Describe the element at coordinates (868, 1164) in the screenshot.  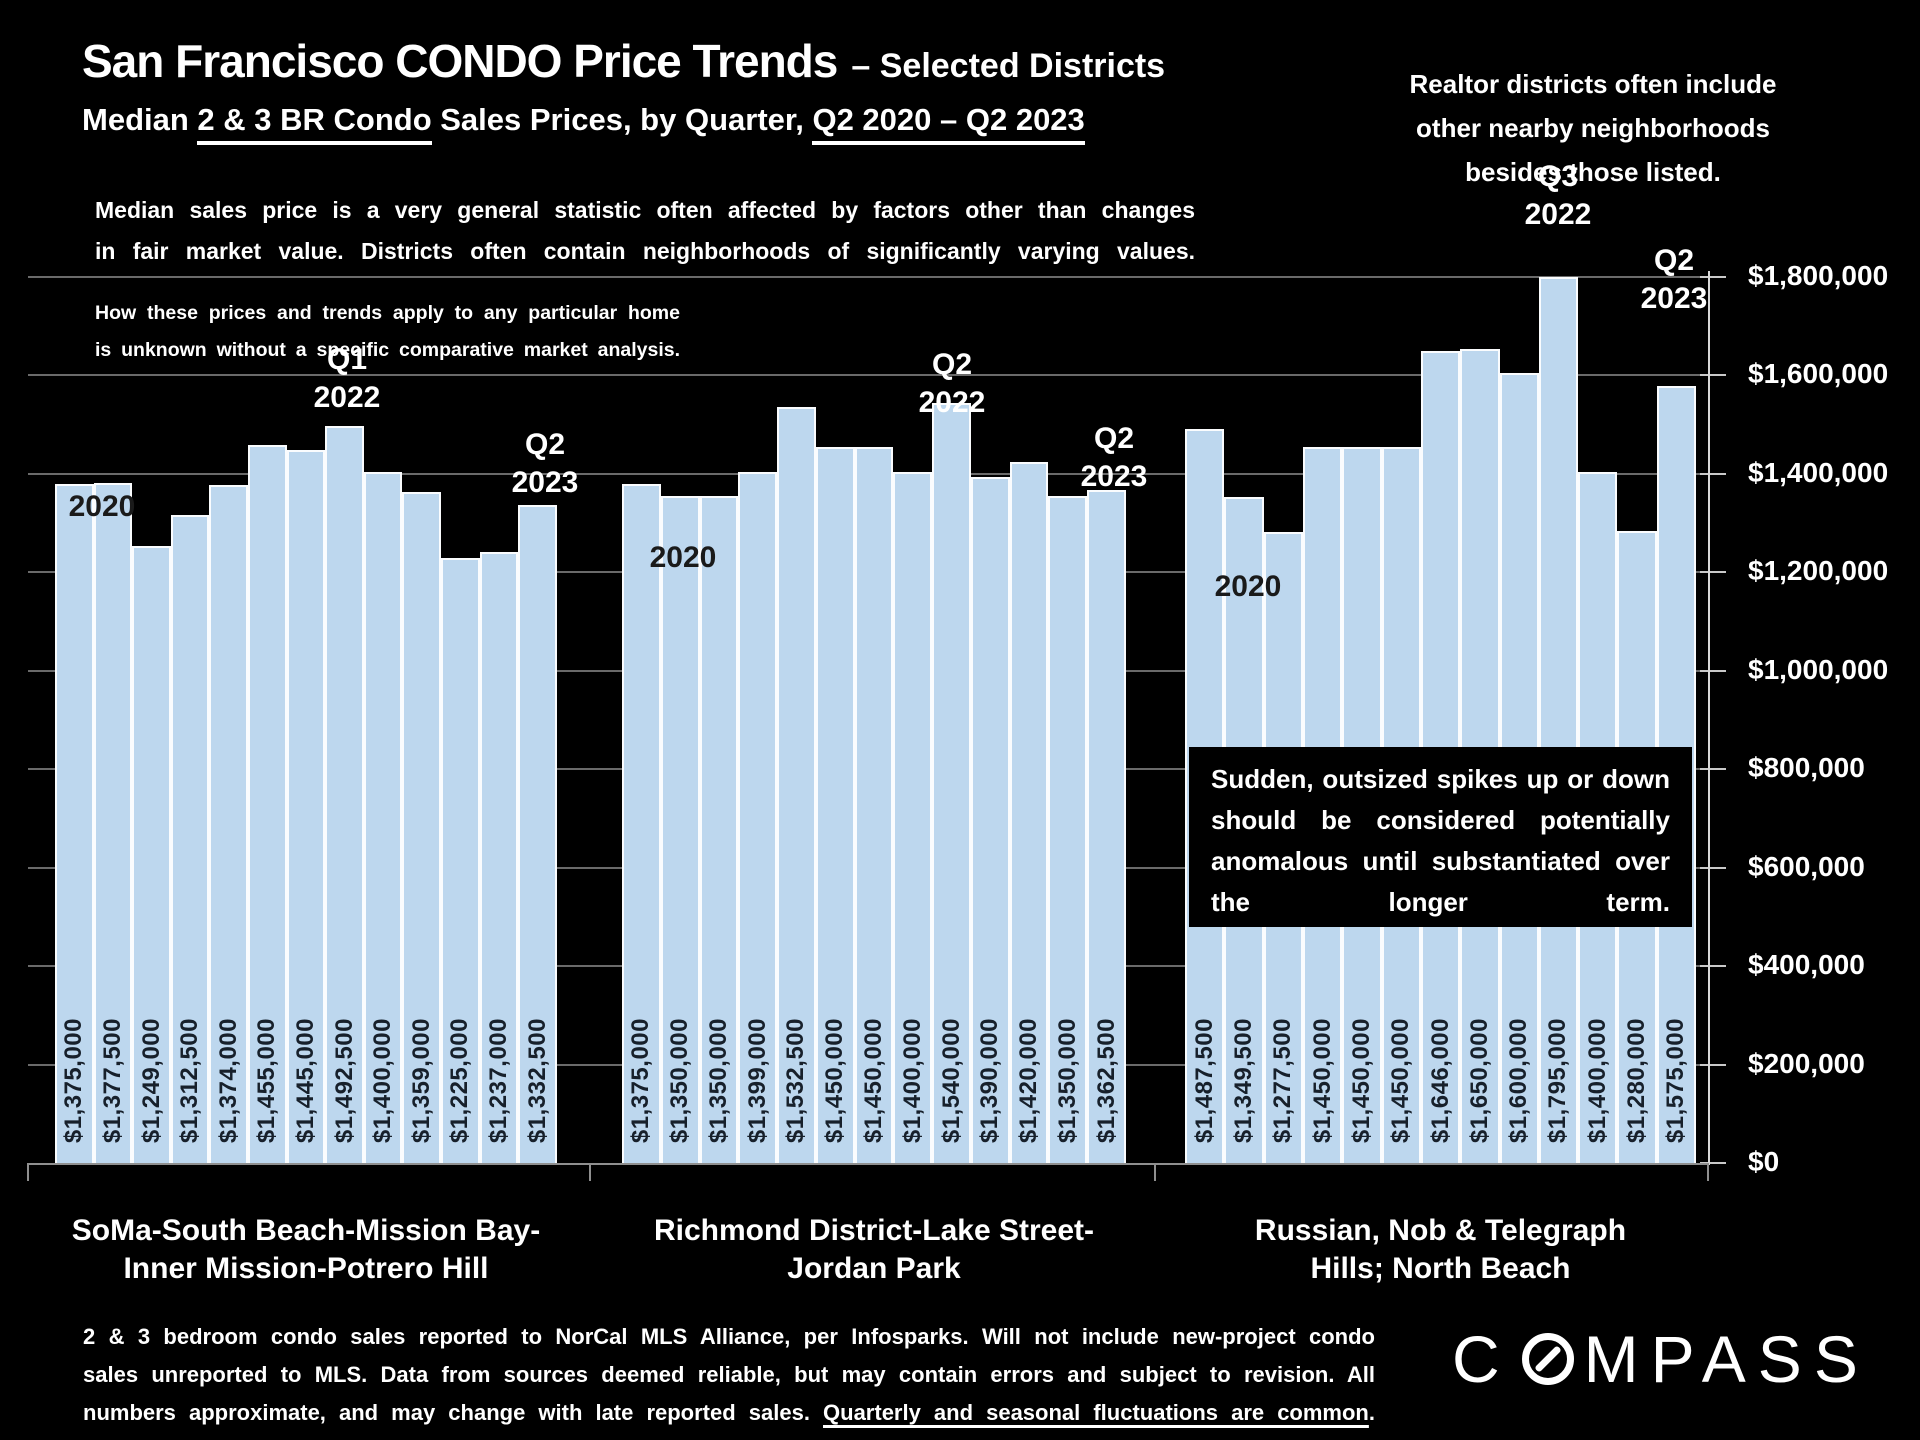
I see `x-axis-line` at that location.